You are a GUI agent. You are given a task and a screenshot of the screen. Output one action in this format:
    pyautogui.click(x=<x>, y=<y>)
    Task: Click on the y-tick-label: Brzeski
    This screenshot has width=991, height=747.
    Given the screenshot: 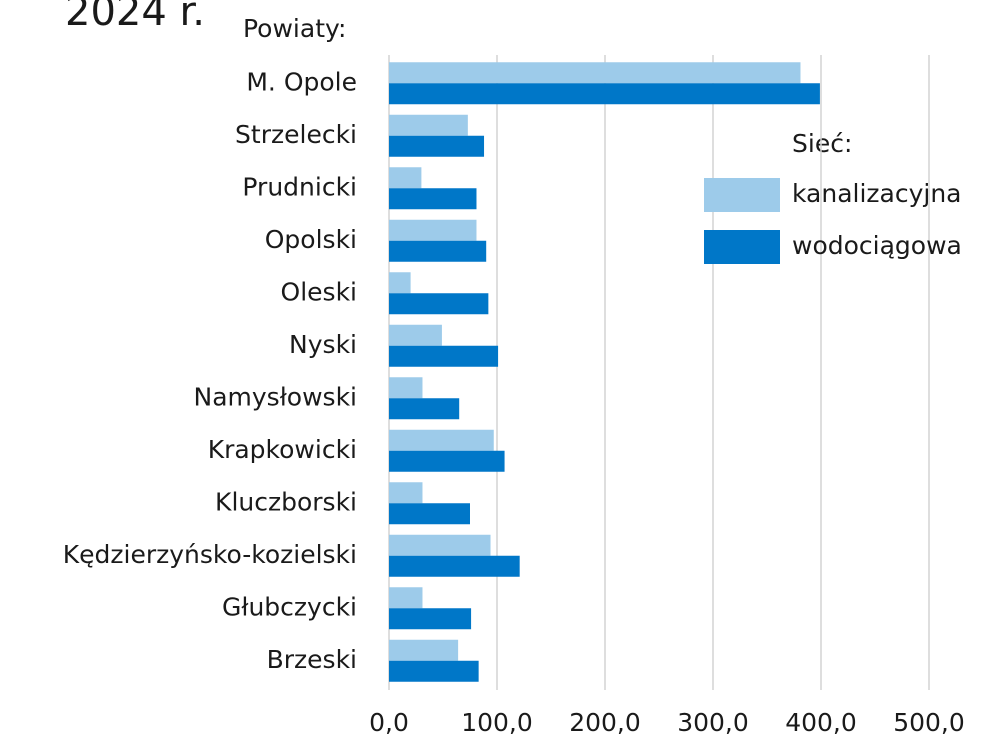 What is the action you would take?
    pyautogui.click(x=312, y=659)
    